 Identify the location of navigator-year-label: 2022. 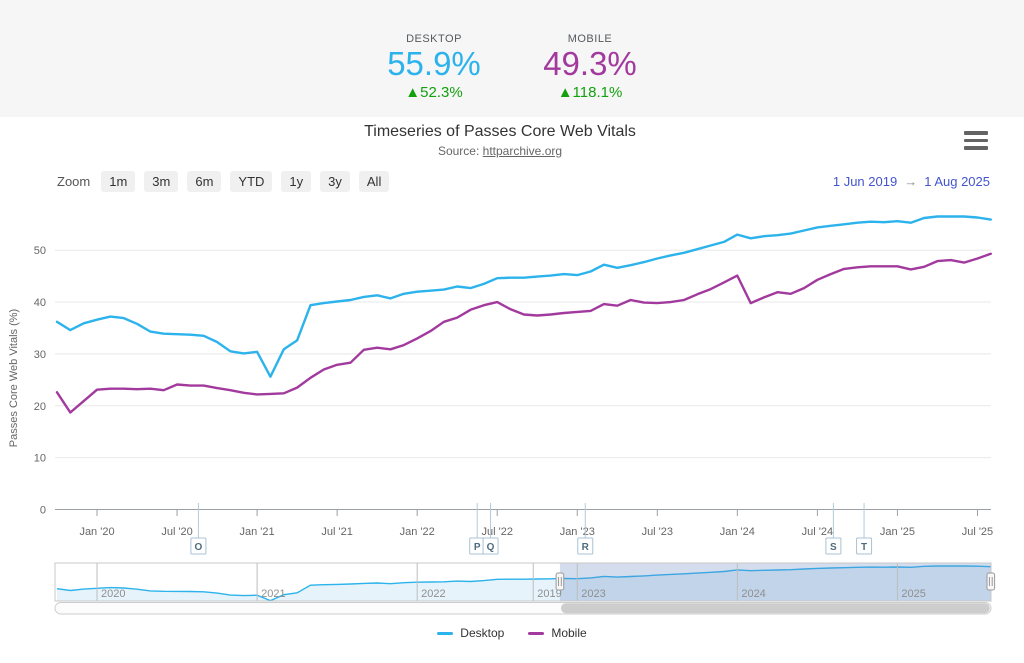
(433, 594).